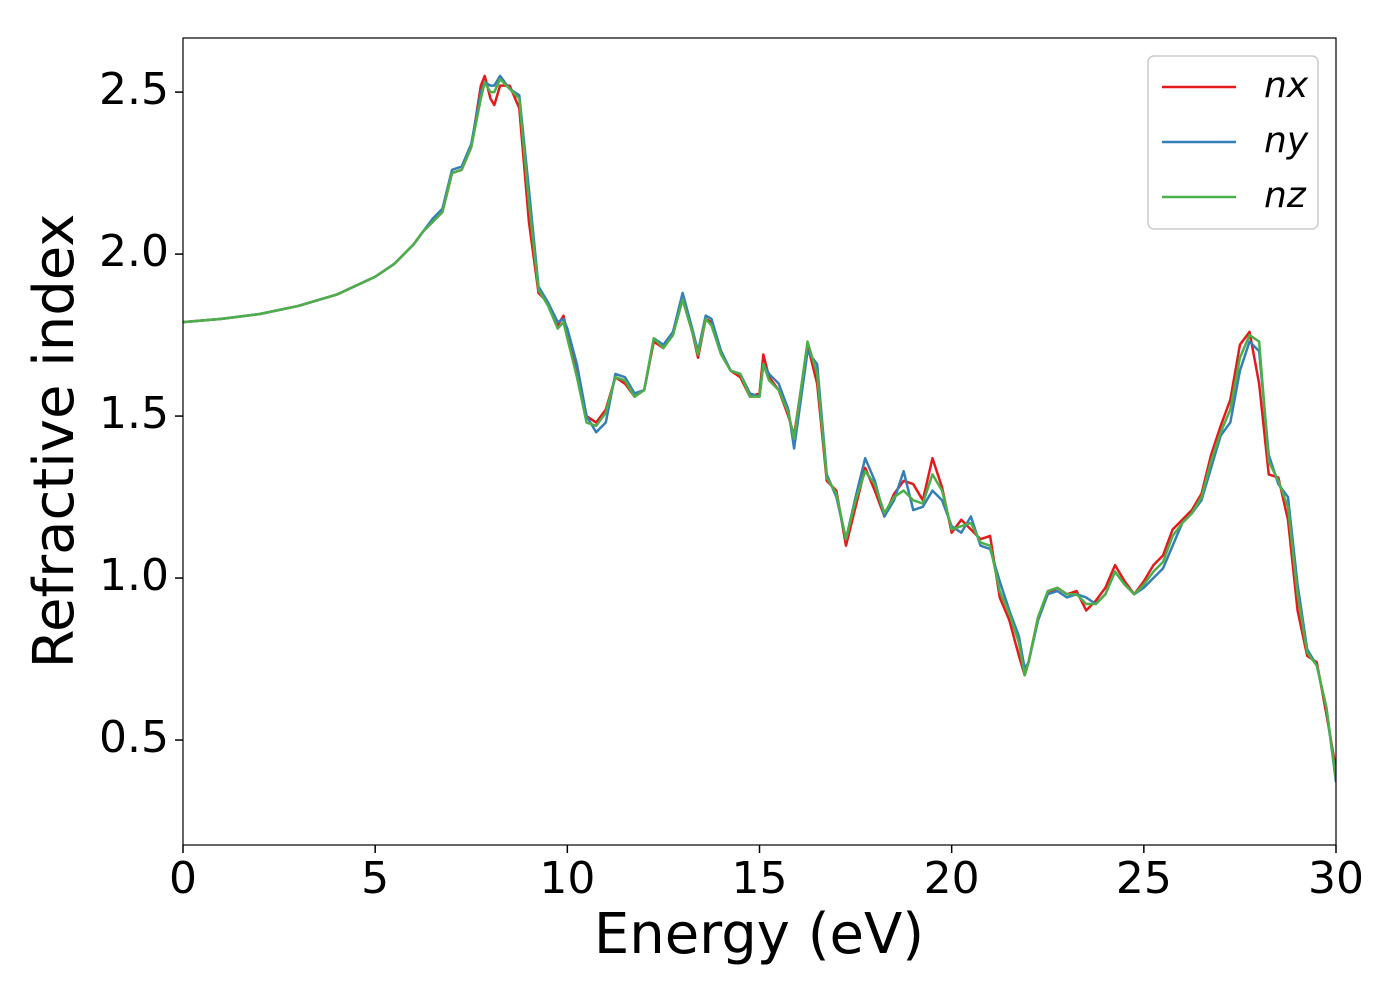 Image resolution: width=1400 pixels, height=1000 pixels. I want to click on legend-label: nx, so click(1286, 85).